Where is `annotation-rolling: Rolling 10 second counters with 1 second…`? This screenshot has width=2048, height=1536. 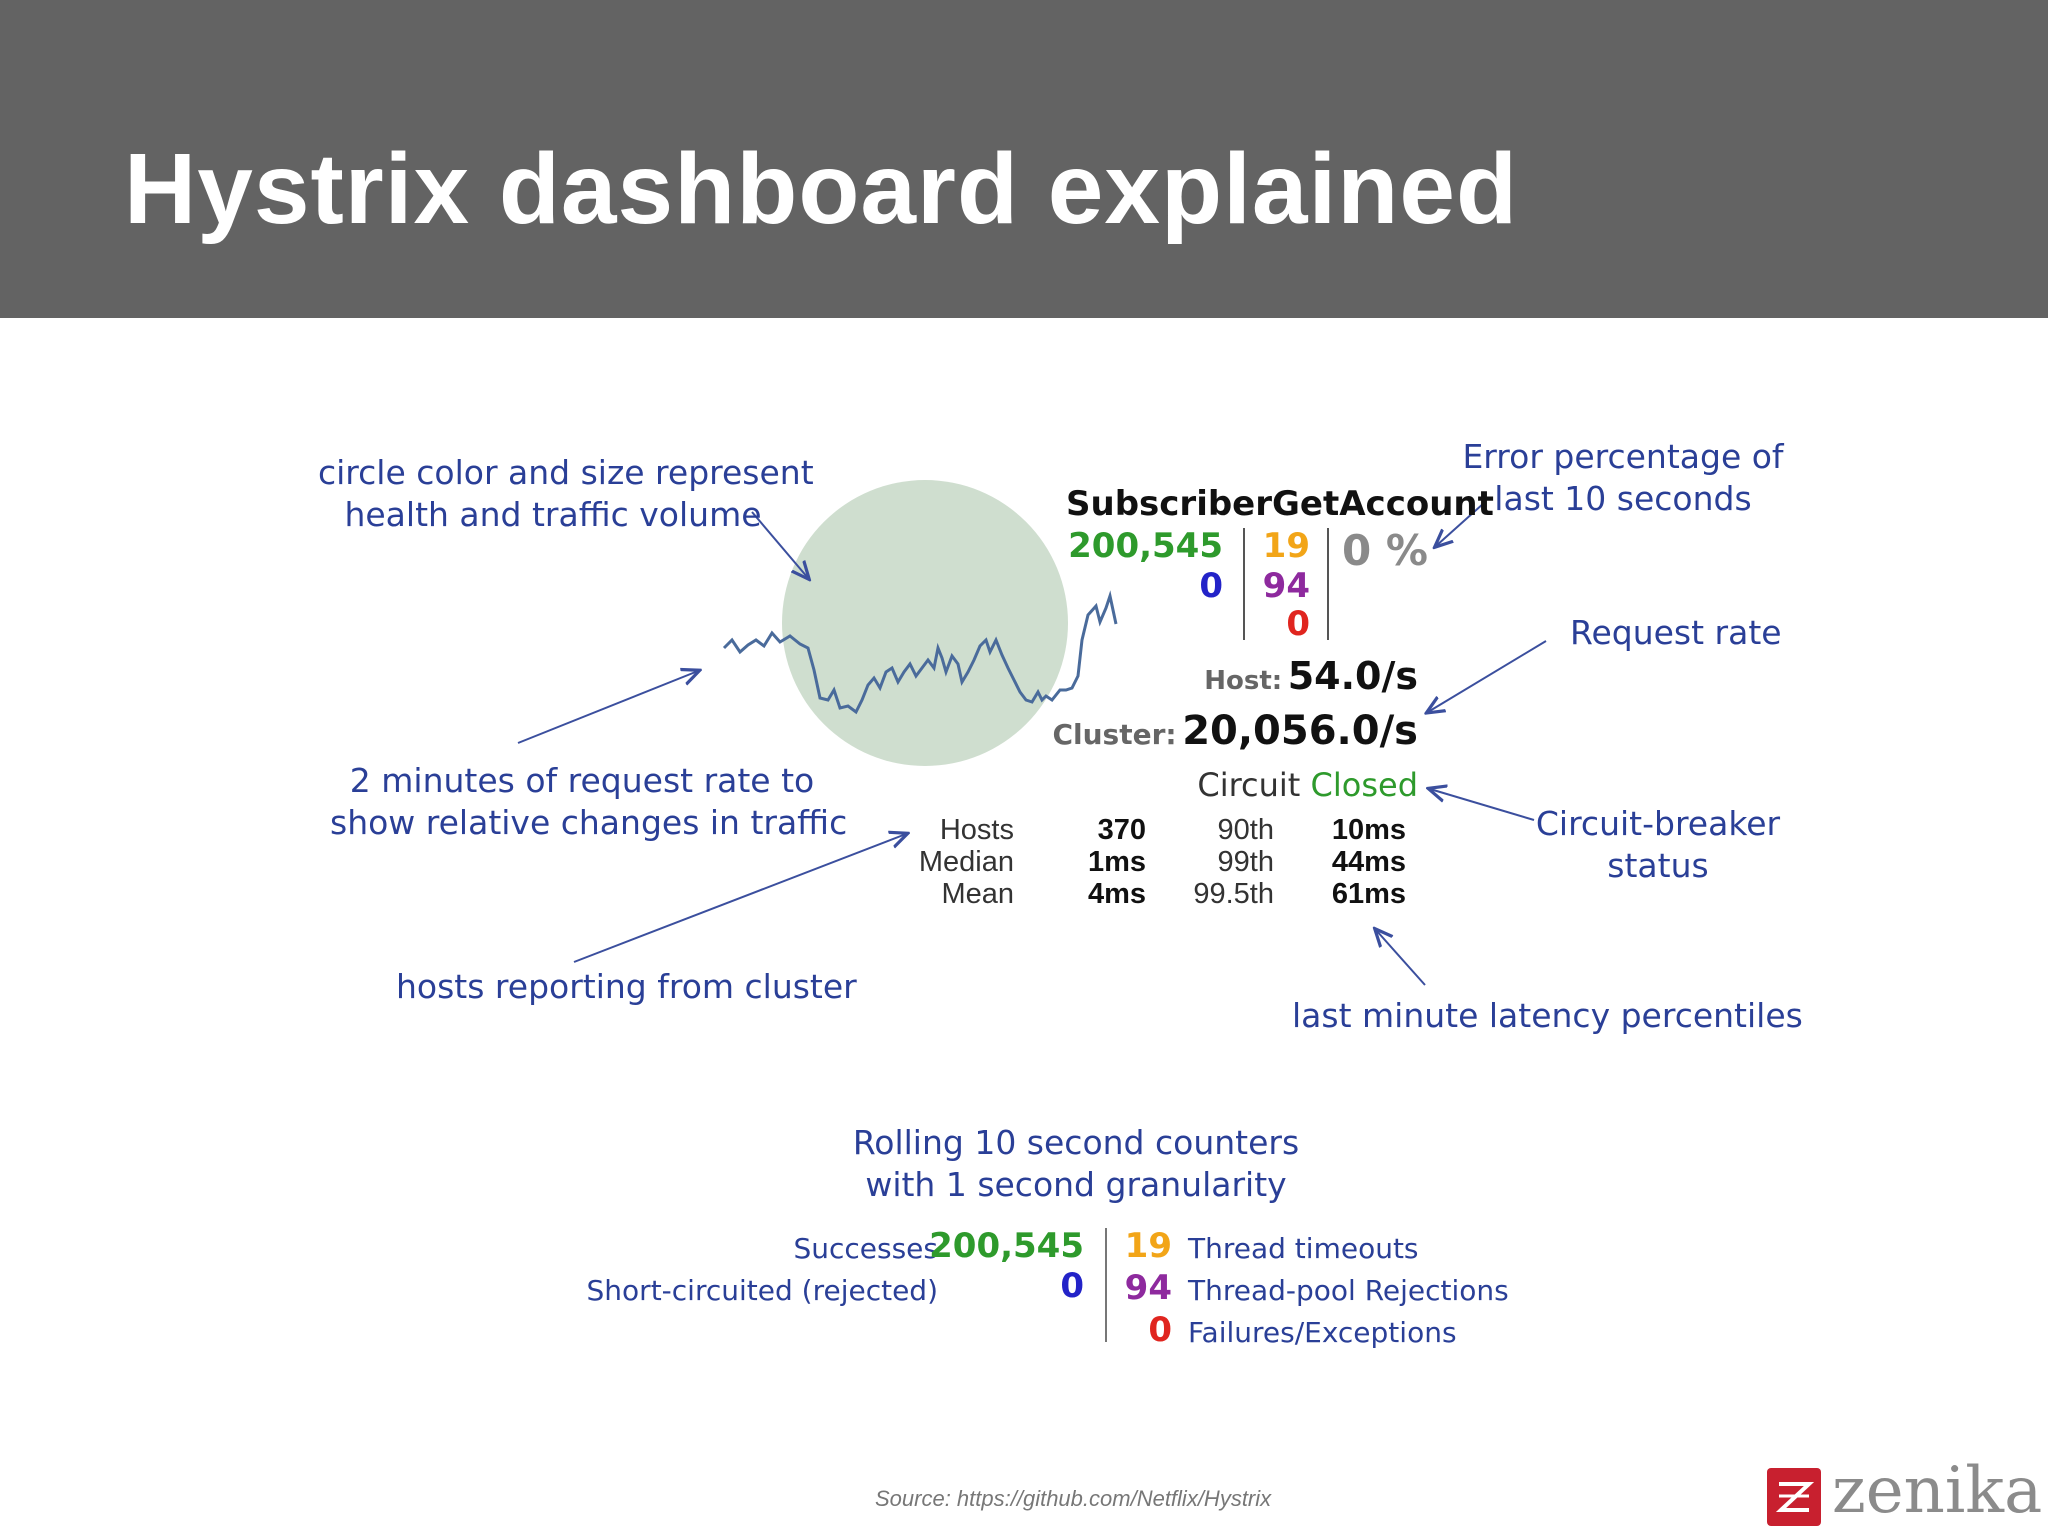 annotation-rolling: Rolling 10 second counters with 1 second… is located at coordinates (1076, 1164).